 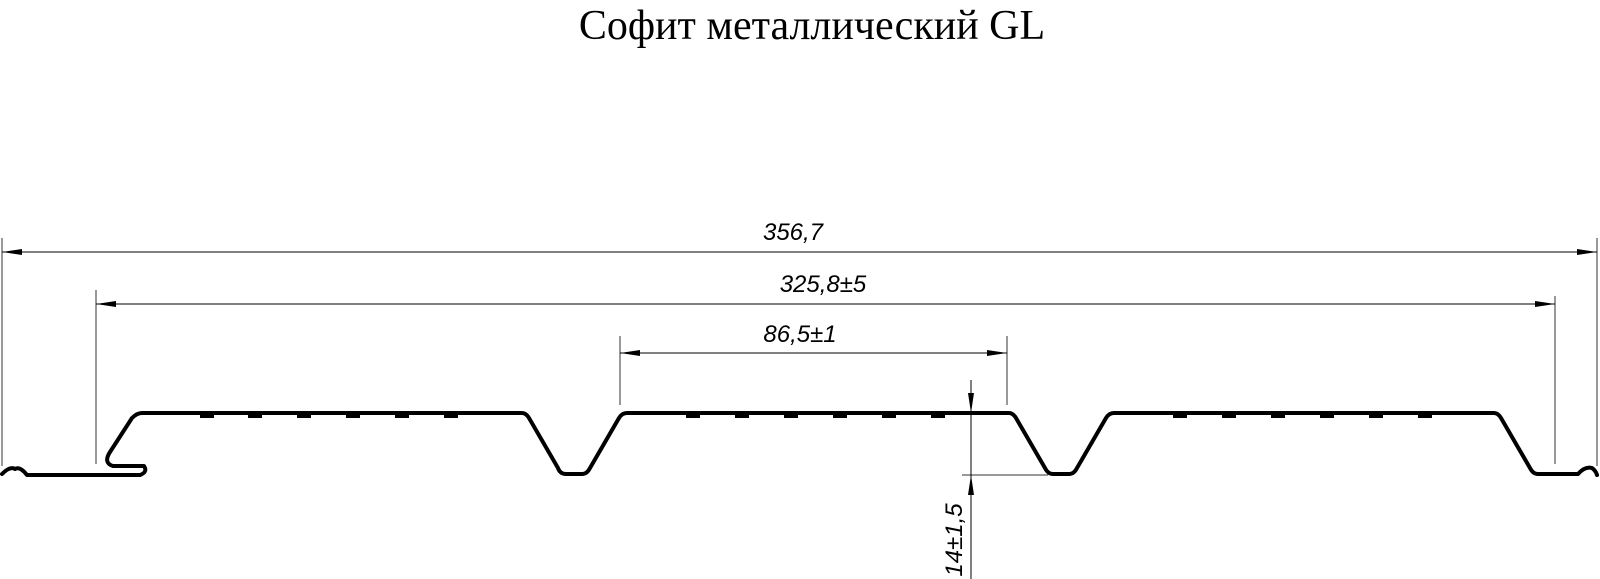 I want to click on profile-outline, so click(x=799, y=444).